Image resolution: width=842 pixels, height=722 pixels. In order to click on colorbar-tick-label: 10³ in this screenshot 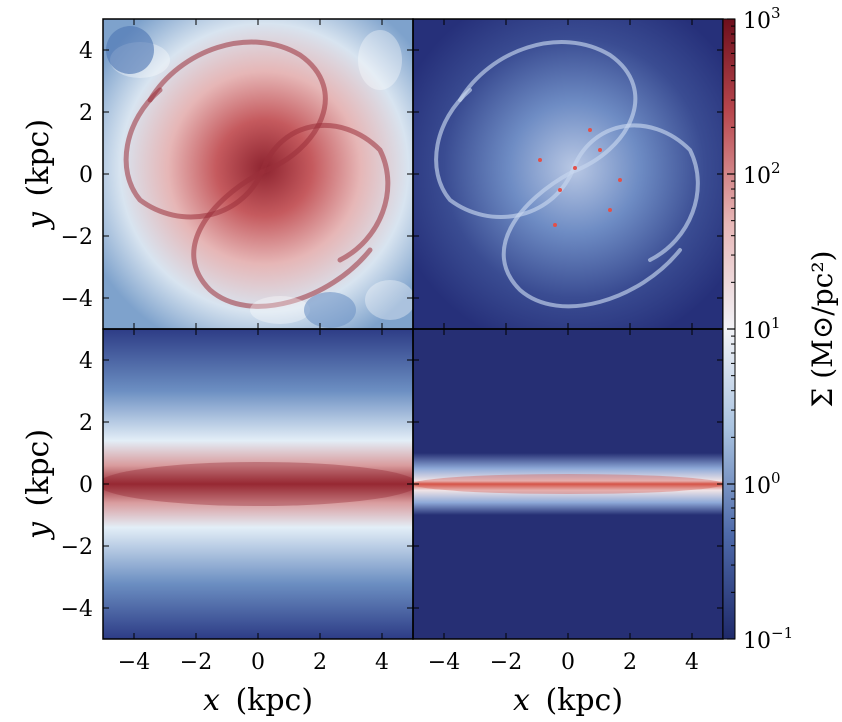, I will do `click(762, 19)`.